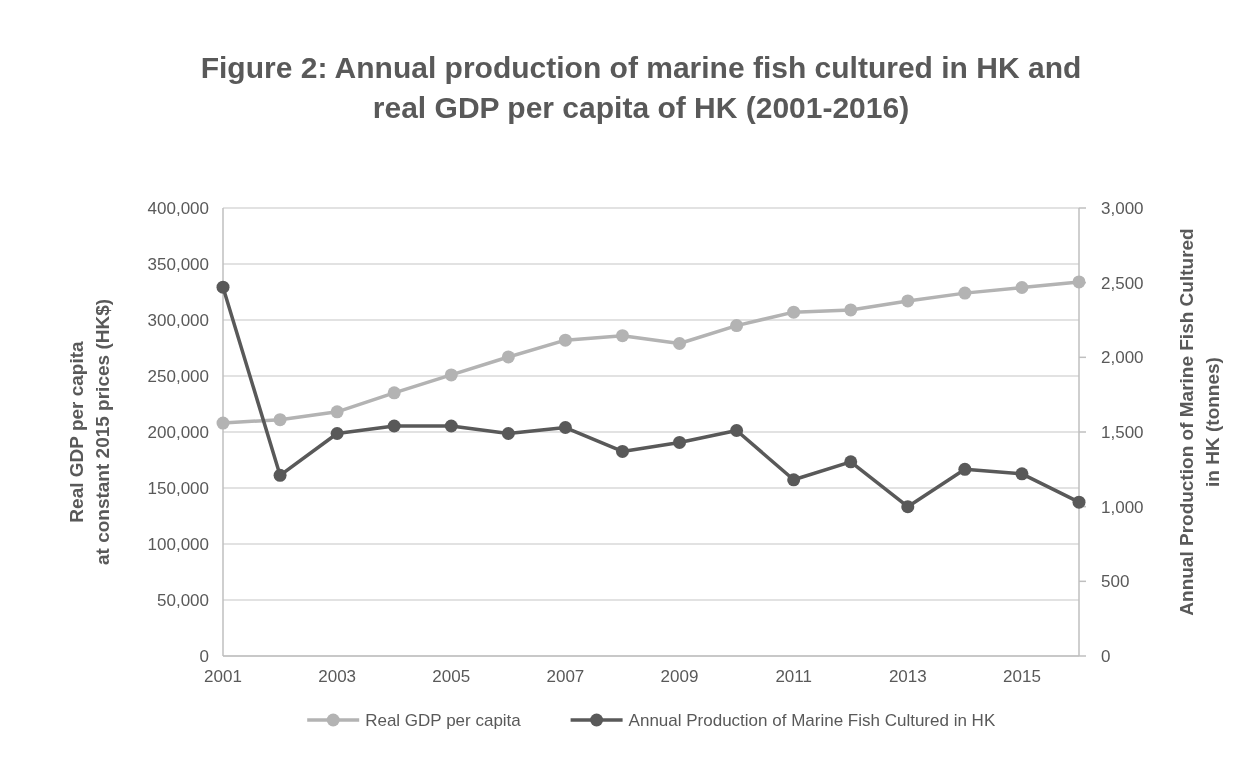 The height and width of the screenshot is (763, 1253). I want to click on chart-title: Figure 2: Annual production of marine fish cultured in HK and real GDP per capita of HK (2001-2016), so click(641, 87).